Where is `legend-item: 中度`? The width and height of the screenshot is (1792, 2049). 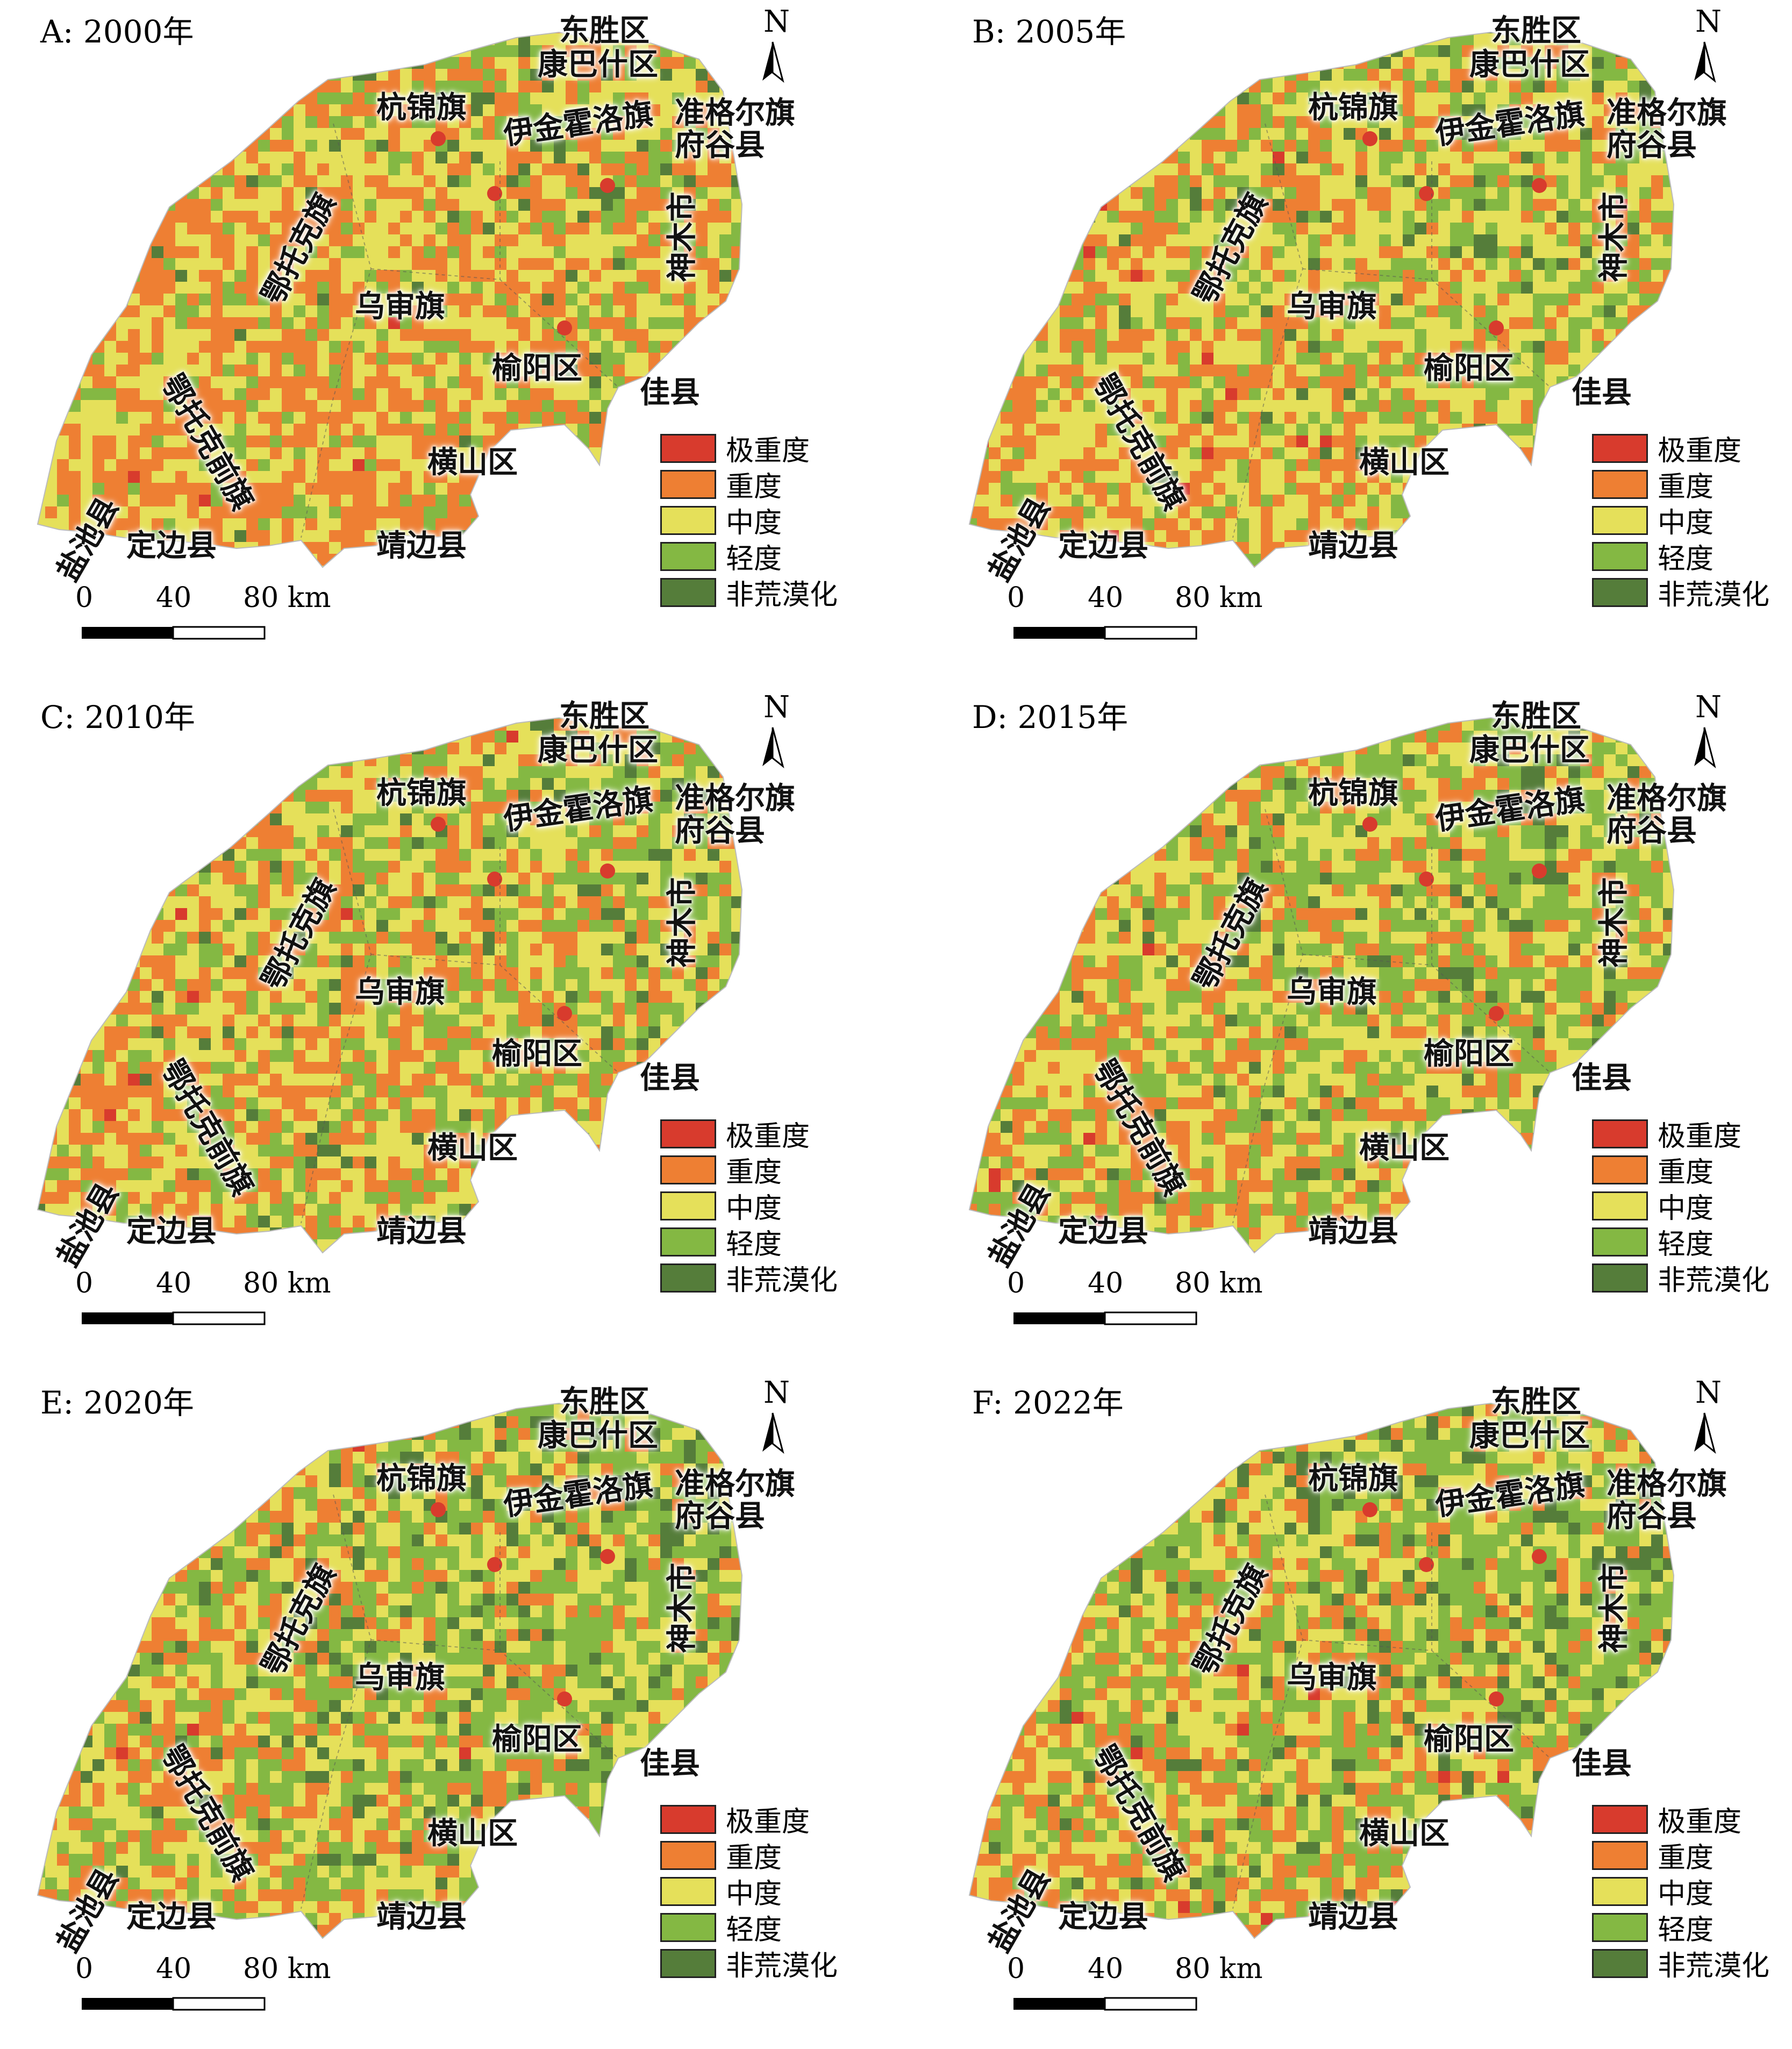 legend-item: 中度 is located at coordinates (749, 1206).